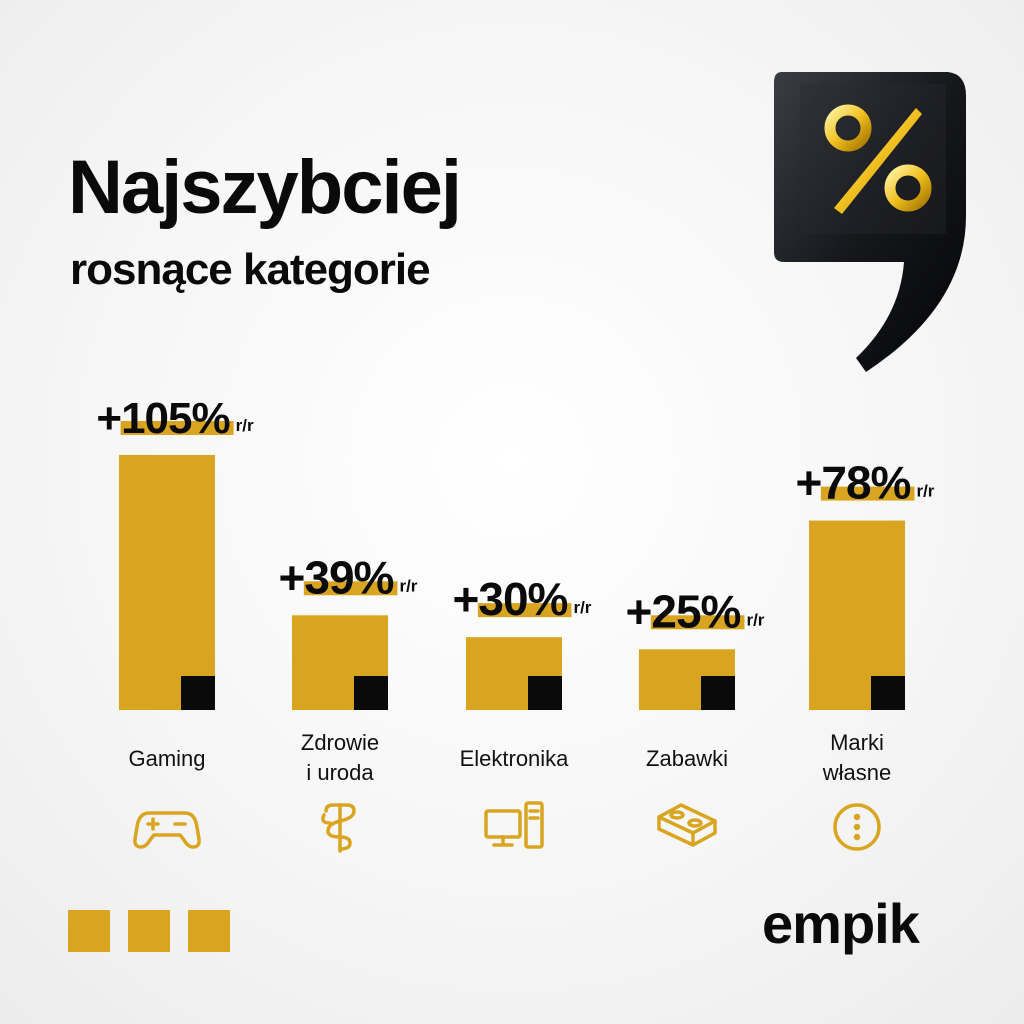 The width and height of the screenshot is (1024, 1024). I want to click on category-label-3-0: Zabawki, so click(687, 758).